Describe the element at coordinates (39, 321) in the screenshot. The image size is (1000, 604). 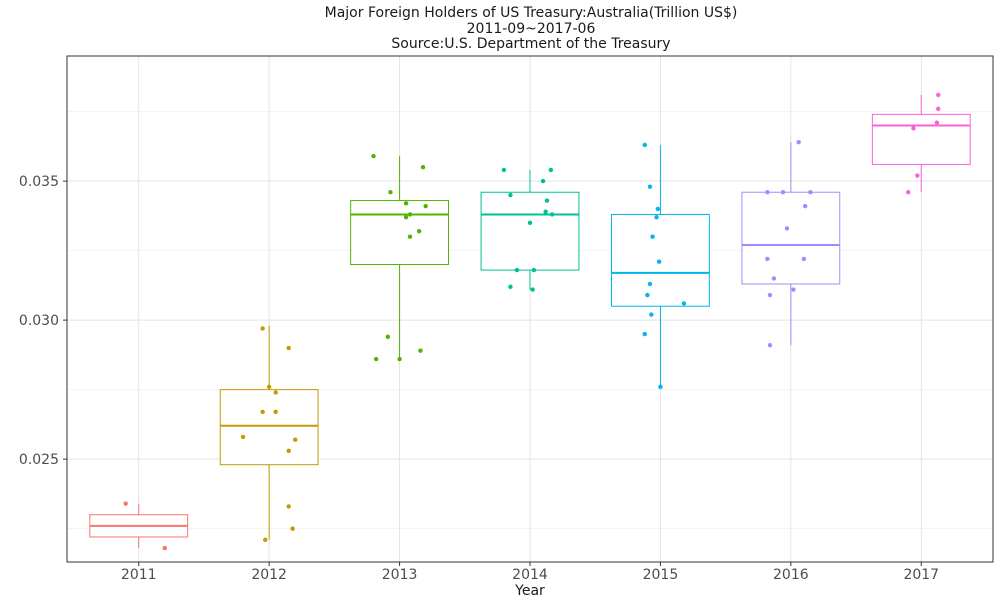
I see `y-tick-label: 0.030` at that location.